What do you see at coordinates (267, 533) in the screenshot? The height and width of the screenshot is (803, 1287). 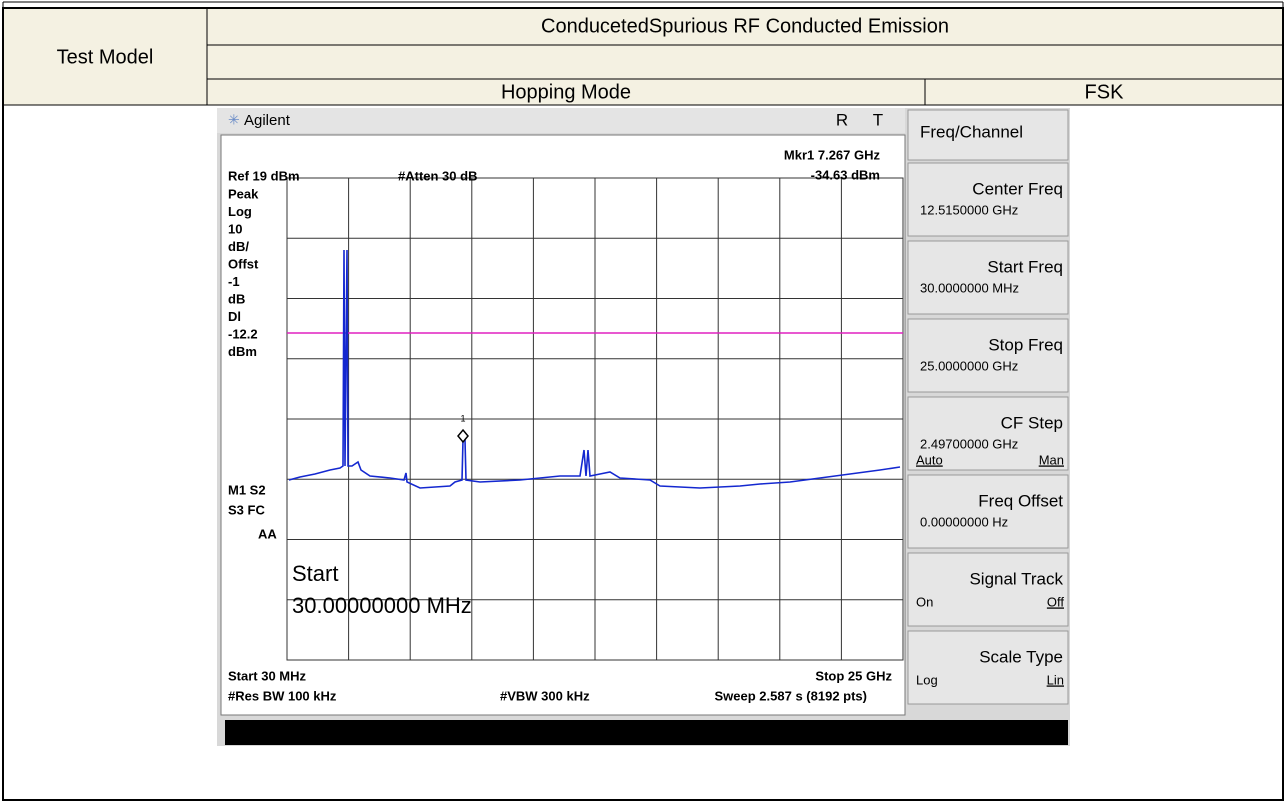 I see `mode-label: AA` at bounding box center [267, 533].